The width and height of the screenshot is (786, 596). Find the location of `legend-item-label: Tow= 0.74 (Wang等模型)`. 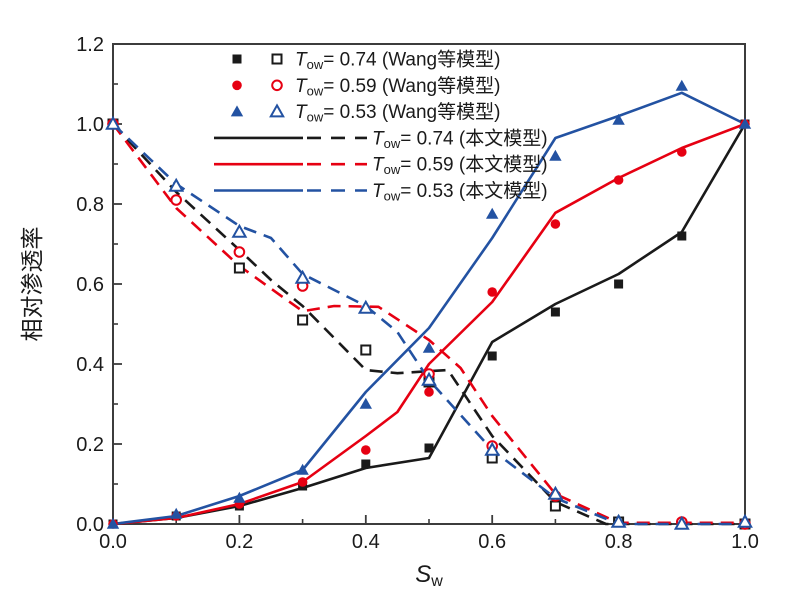

legend-item-label: Tow= 0.74 (Wang等模型) is located at coordinates (397, 61).